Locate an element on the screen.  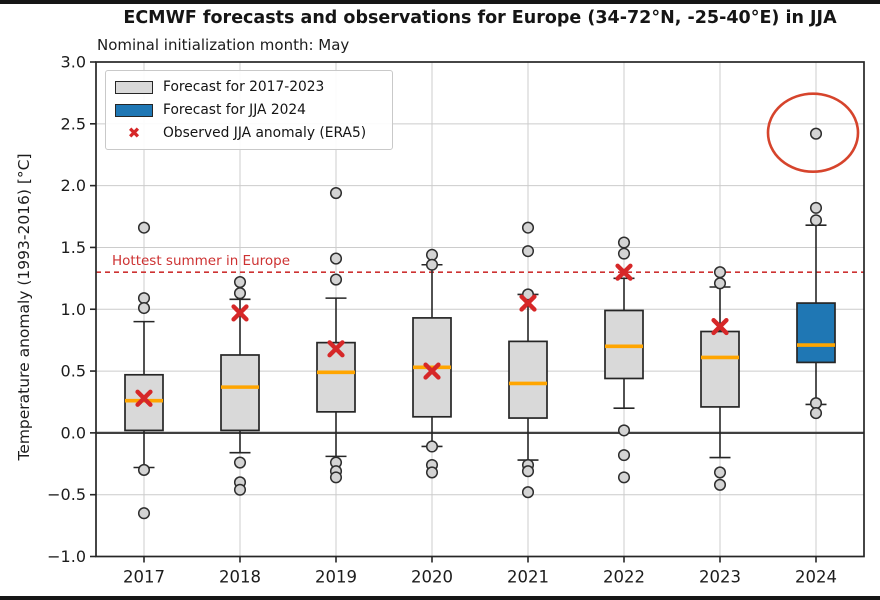
legend-item-forecast-2024: Forecast for JJA 2024 is located at coordinates (248, 110).